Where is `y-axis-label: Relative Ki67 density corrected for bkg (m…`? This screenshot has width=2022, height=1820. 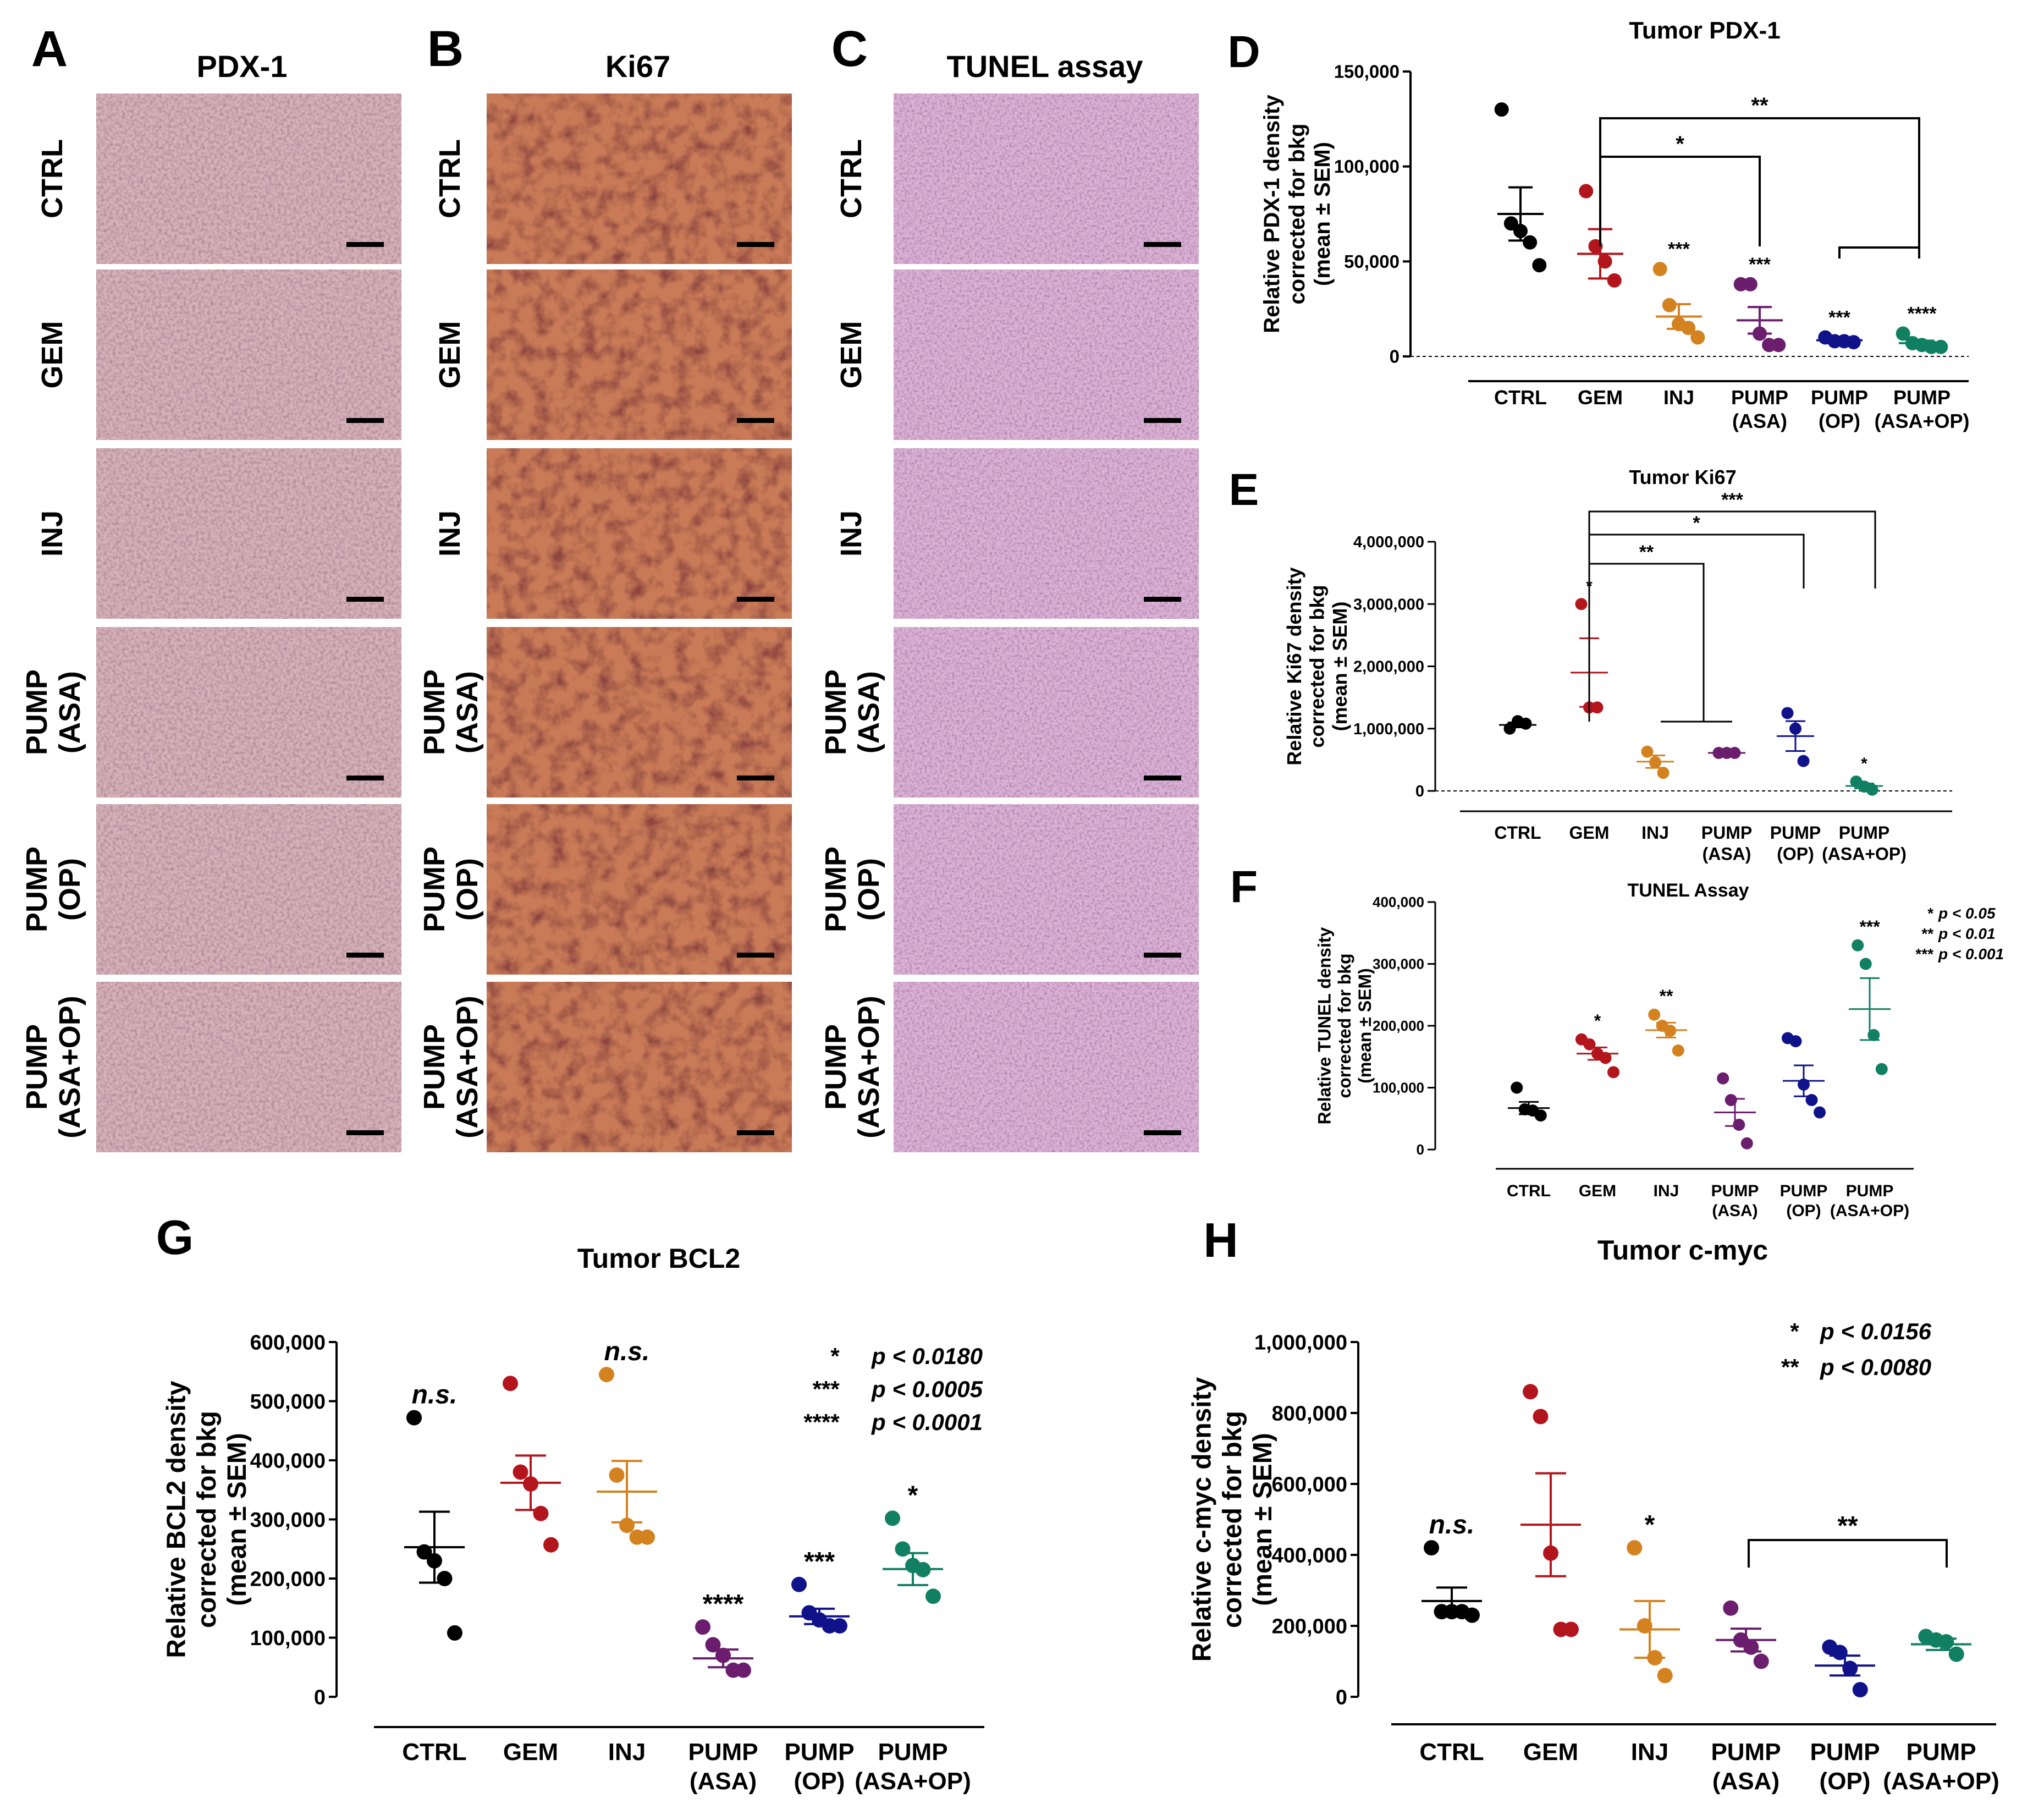
y-axis-label: Relative Ki67 density corrected for bkg (m… is located at coordinates (1317, 666).